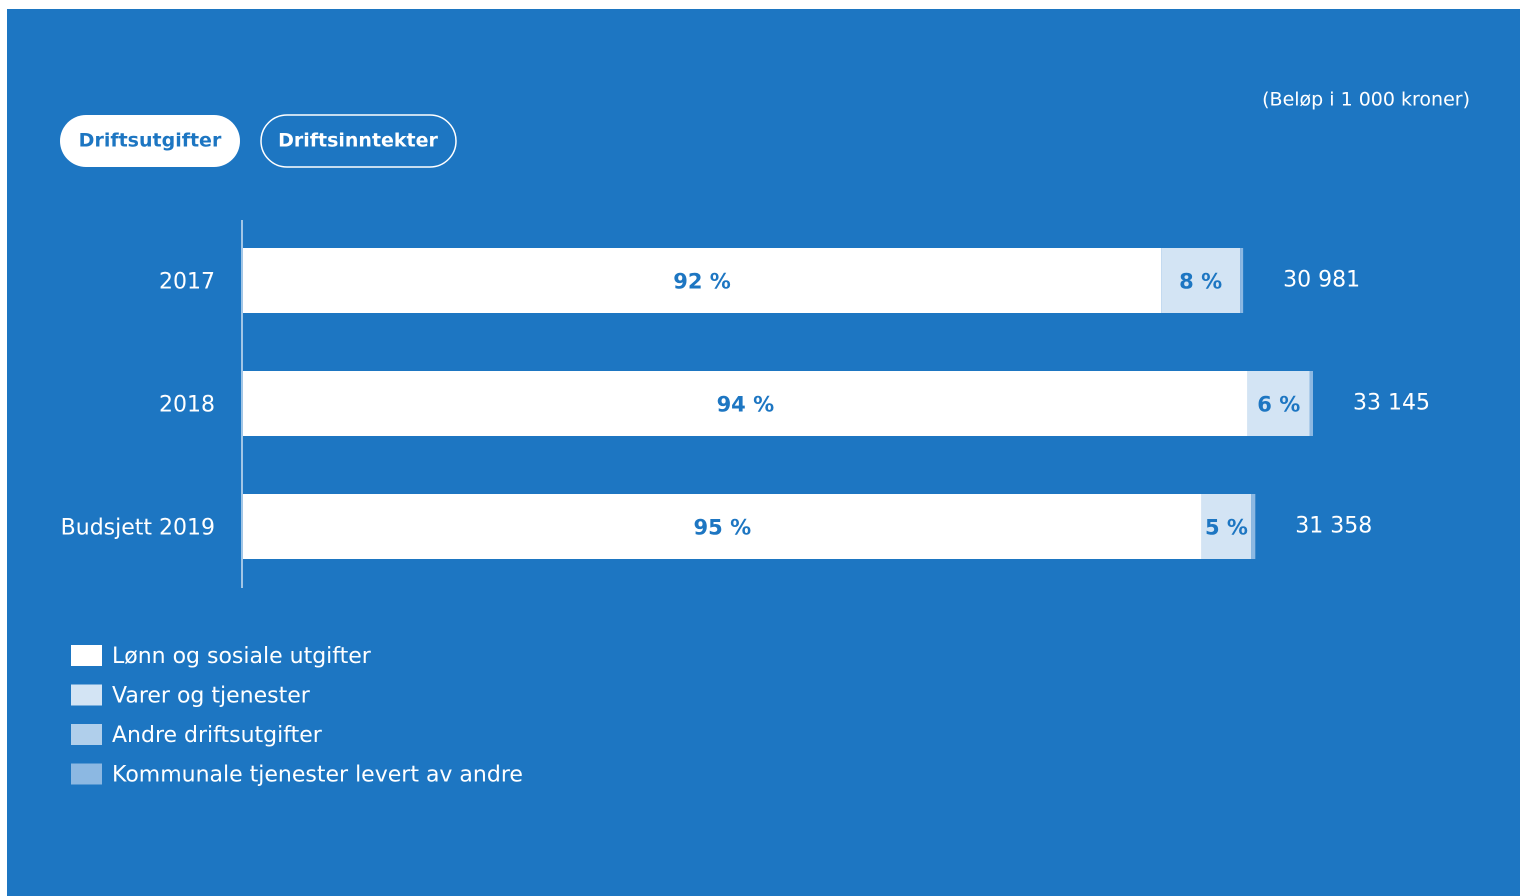 This screenshot has width=1522, height=896. I want to click on value-label: 5 %, so click(1226, 528).